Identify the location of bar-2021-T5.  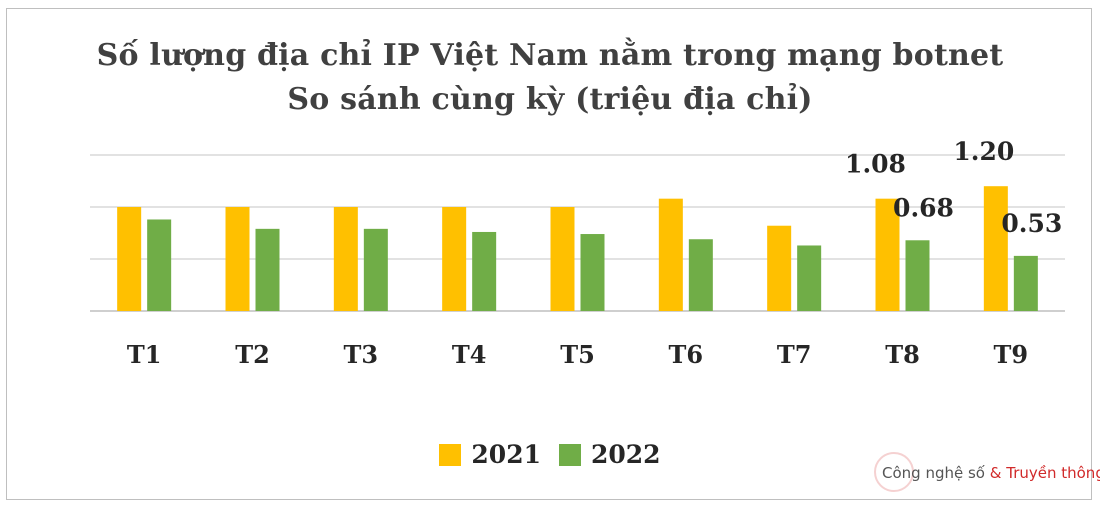
(562, 259).